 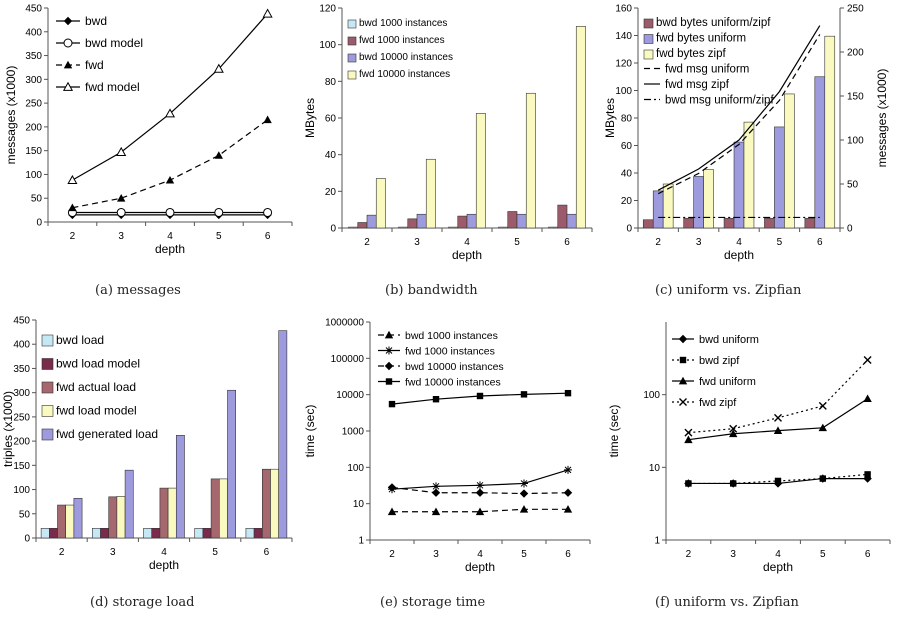 What do you see at coordinates (47, 387) in the screenshot?
I see `legend-swatch-fwd-actual-load` at bounding box center [47, 387].